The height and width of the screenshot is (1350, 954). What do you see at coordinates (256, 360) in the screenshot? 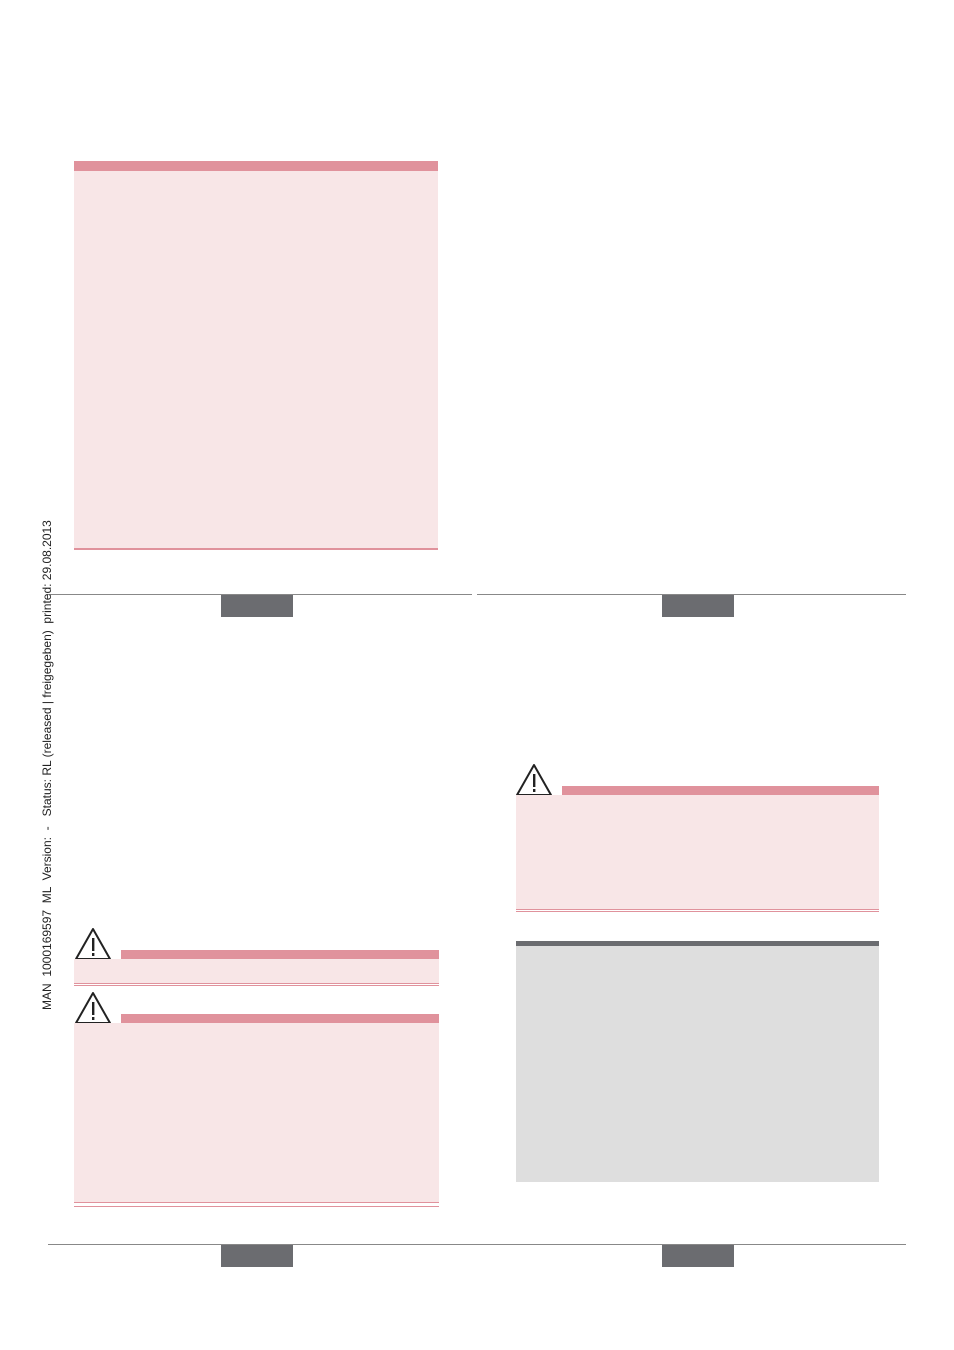
I see `box-body` at bounding box center [256, 360].